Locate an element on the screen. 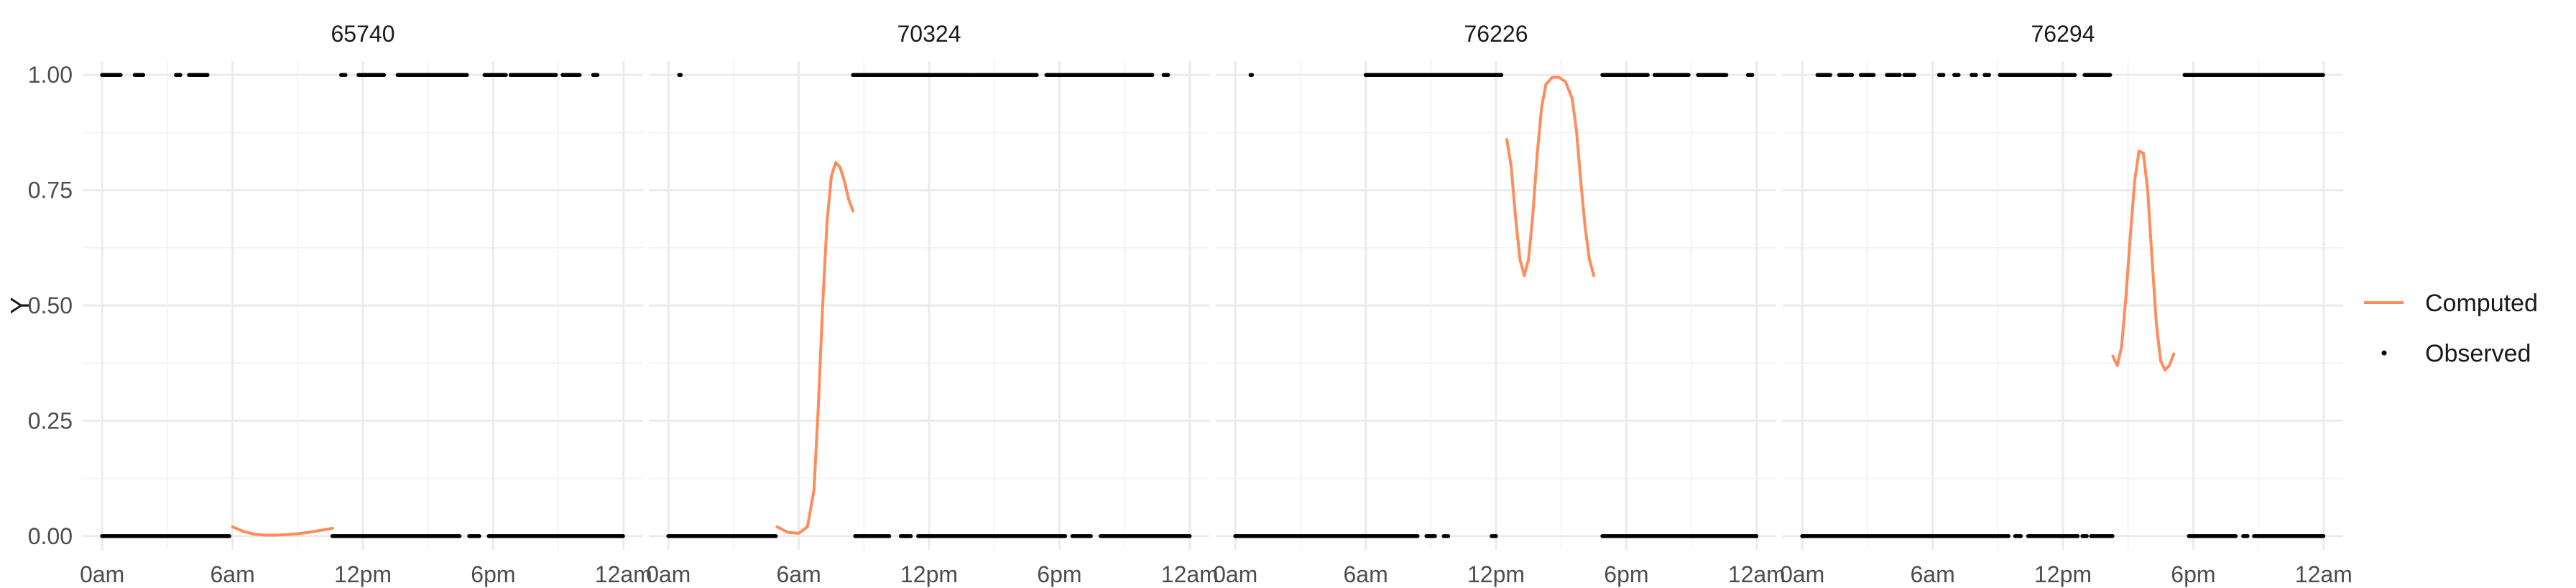 Image resolution: width=2576 pixels, height=588 pixels. panel-title: 76226 is located at coordinates (1496, 34).